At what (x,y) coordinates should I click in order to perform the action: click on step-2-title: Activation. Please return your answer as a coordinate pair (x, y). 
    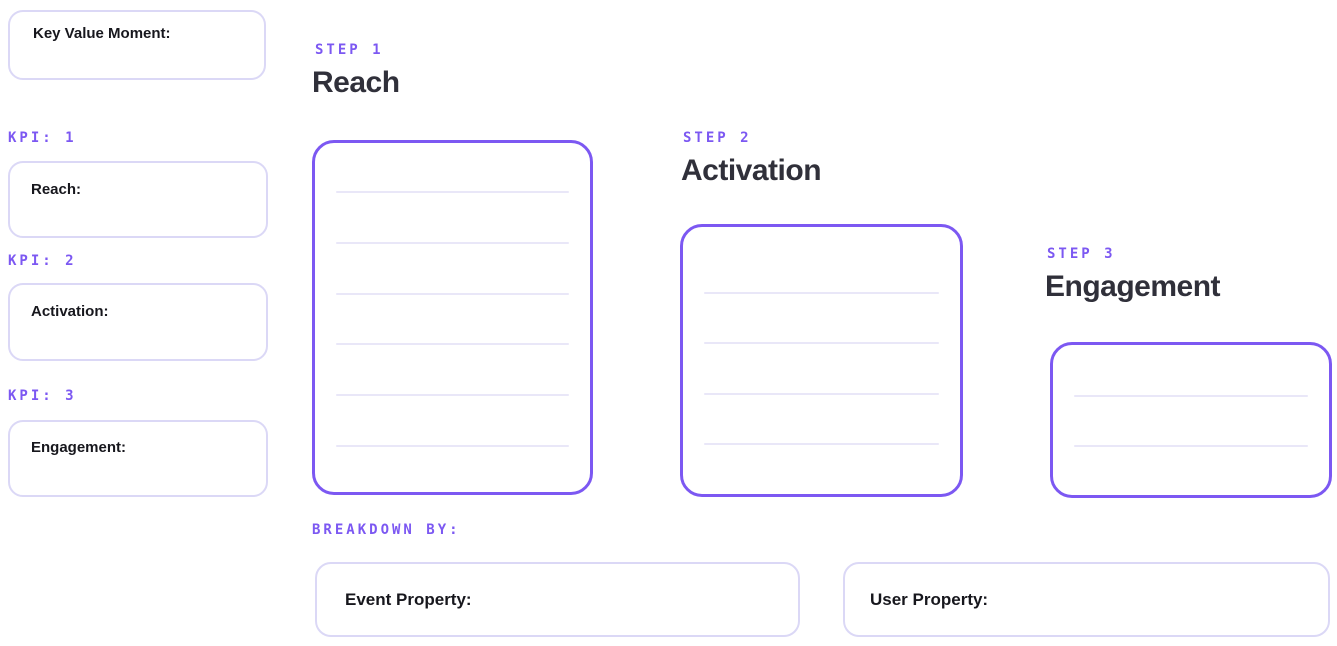
    Looking at the image, I should click on (751, 170).